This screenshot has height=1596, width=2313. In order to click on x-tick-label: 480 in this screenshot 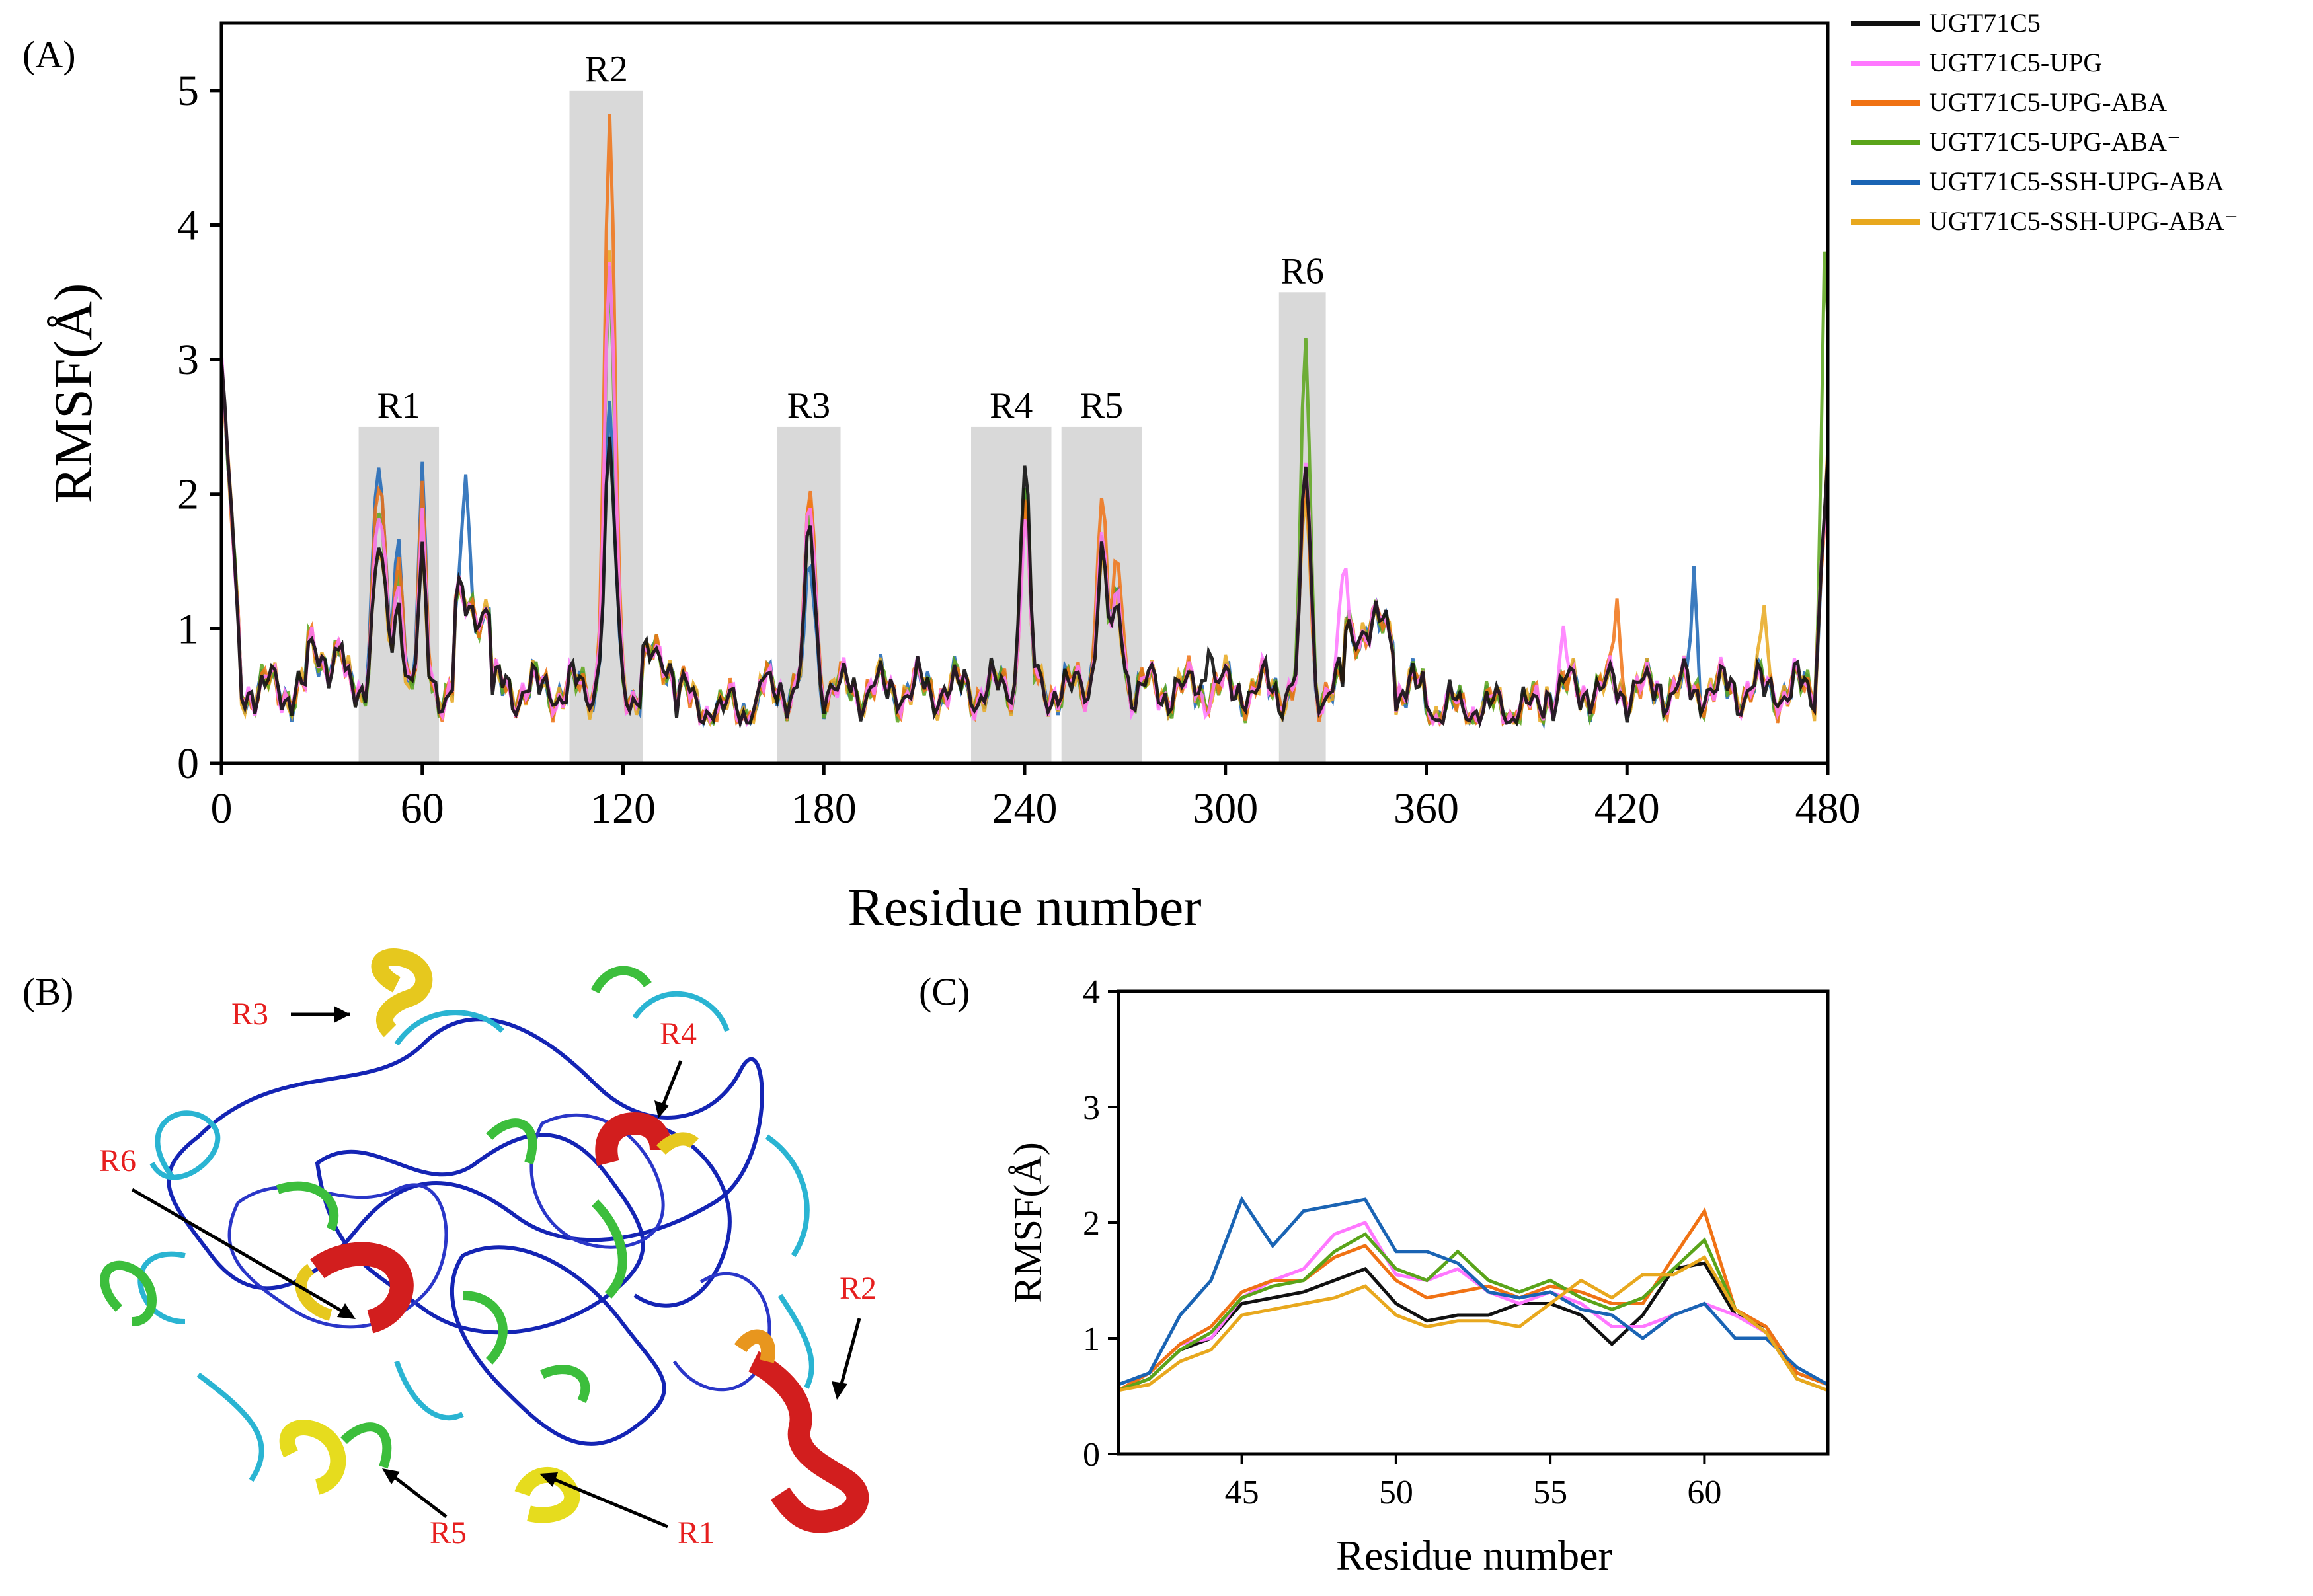, I will do `click(1828, 808)`.